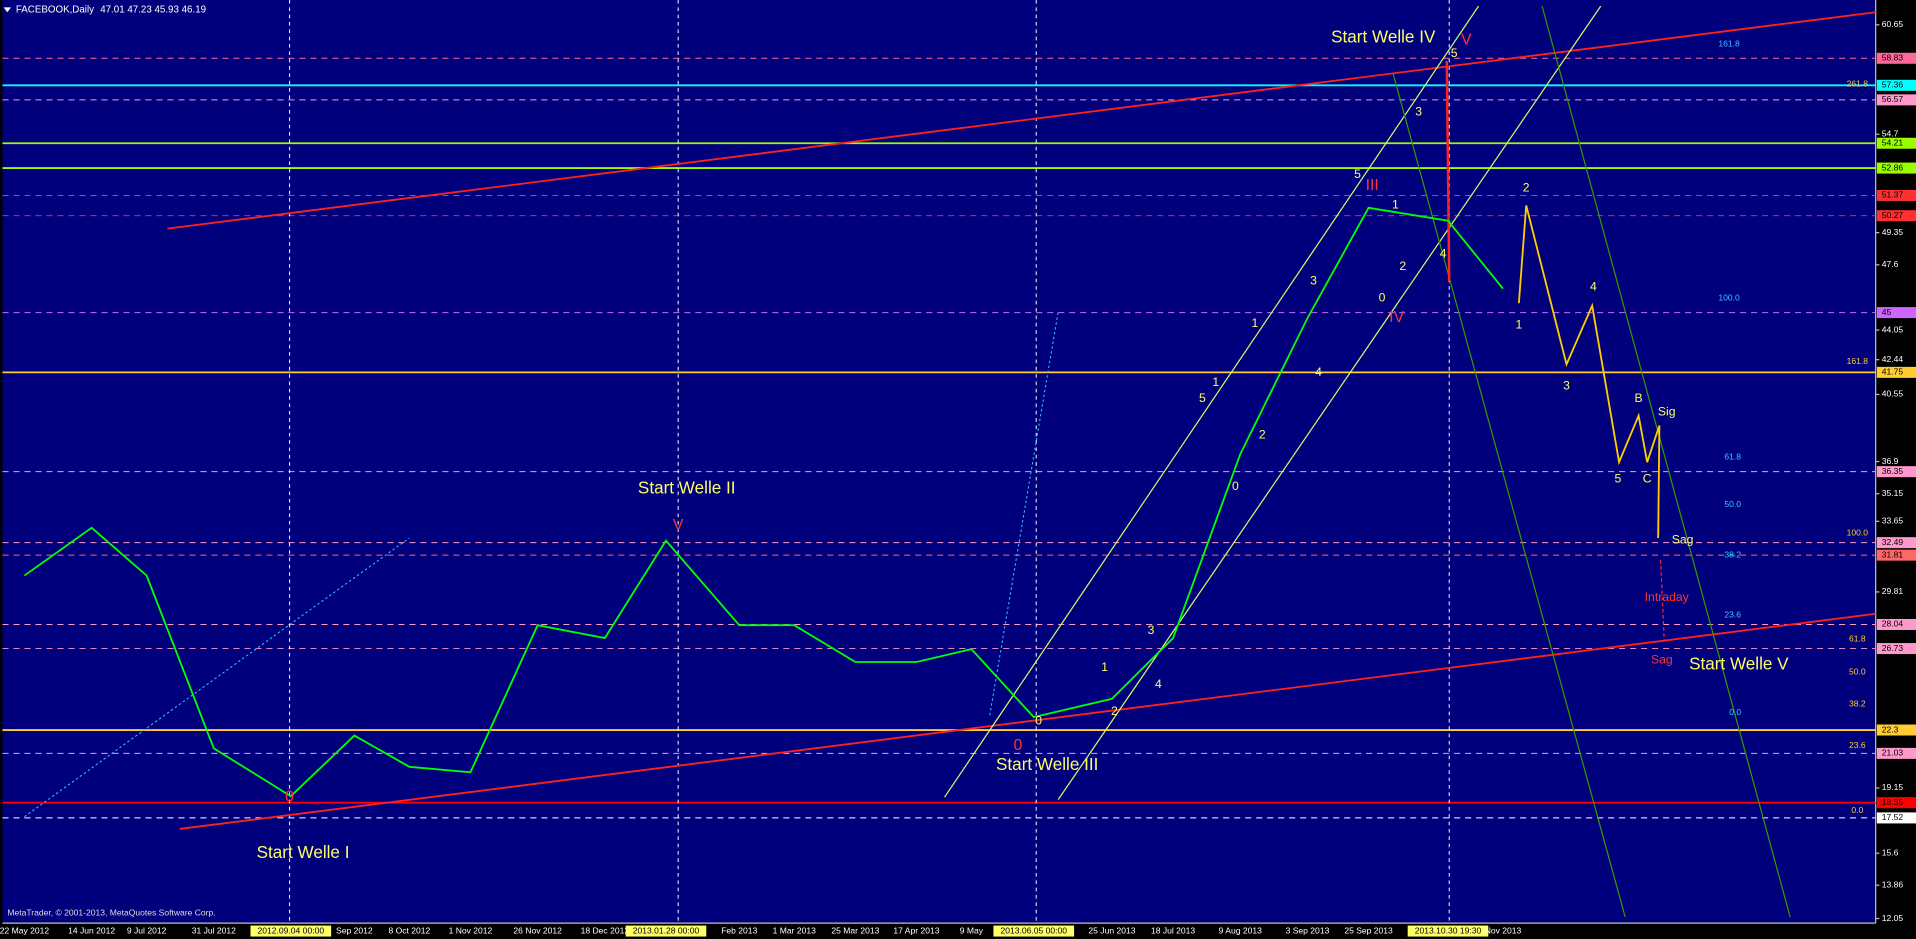 This screenshot has width=1916, height=939. I want to click on fib-label: 23.6, so click(1857, 745).